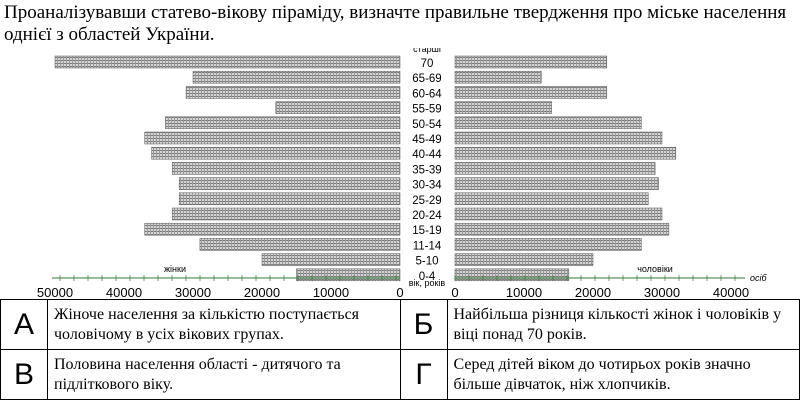 The height and width of the screenshot is (400, 800). What do you see at coordinates (427, 125) in the screenshot?
I see `age-group-label: 50-54` at bounding box center [427, 125].